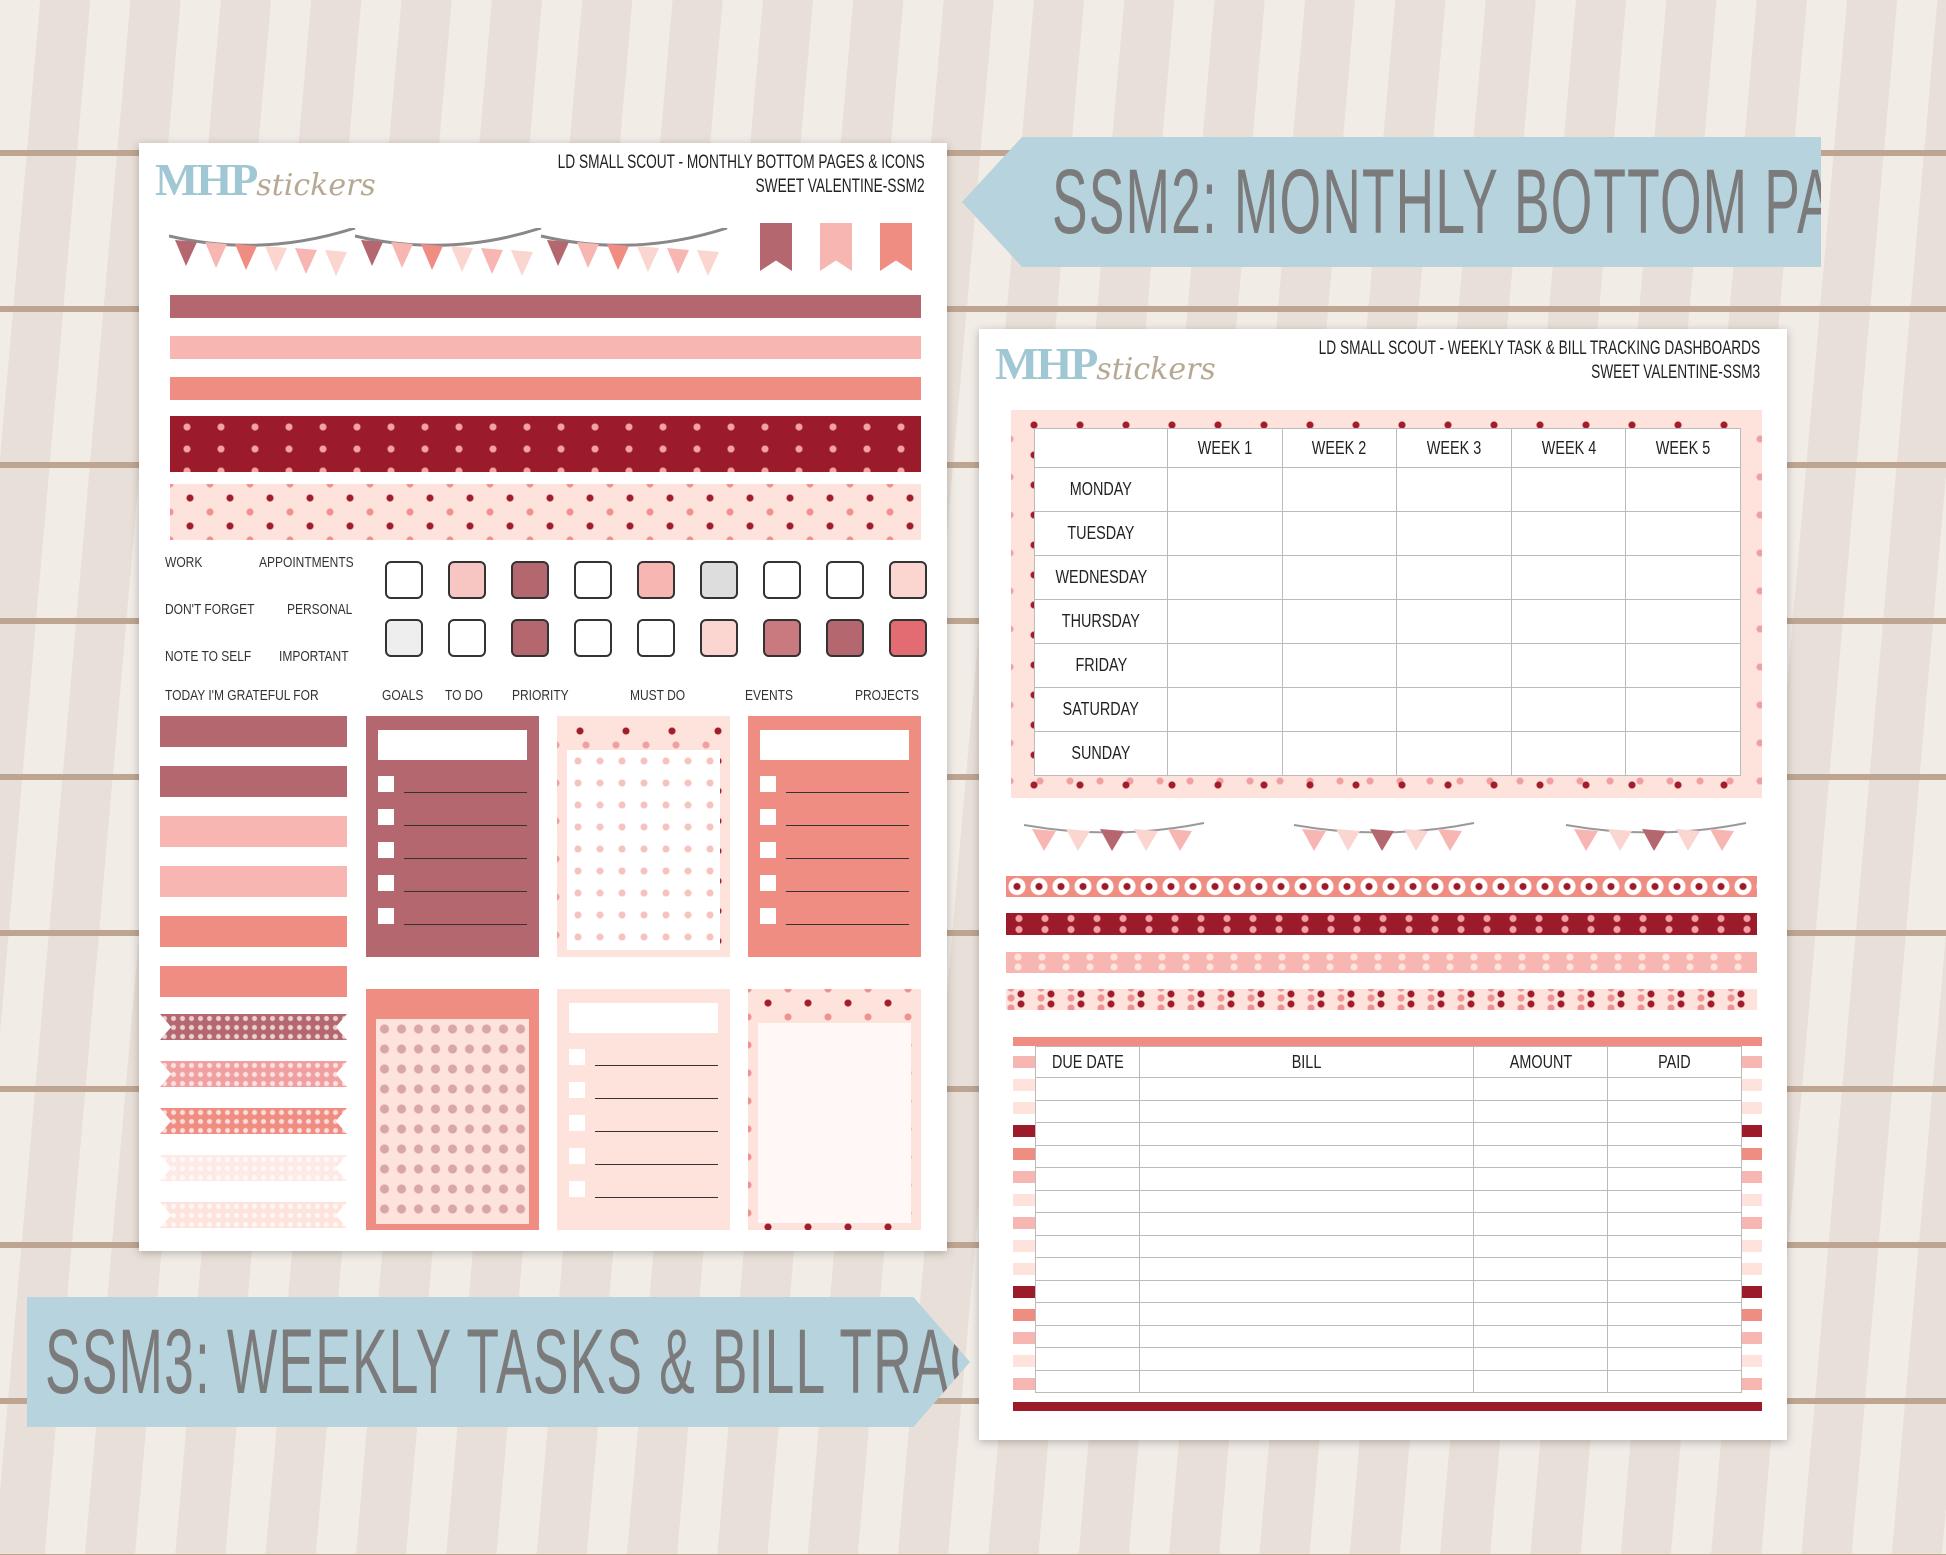 The height and width of the screenshot is (1555, 1946). What do you see at coordinates (908, 638) in the screenshot?
I see `sneaker-icon` at bounding box center [908, 638].